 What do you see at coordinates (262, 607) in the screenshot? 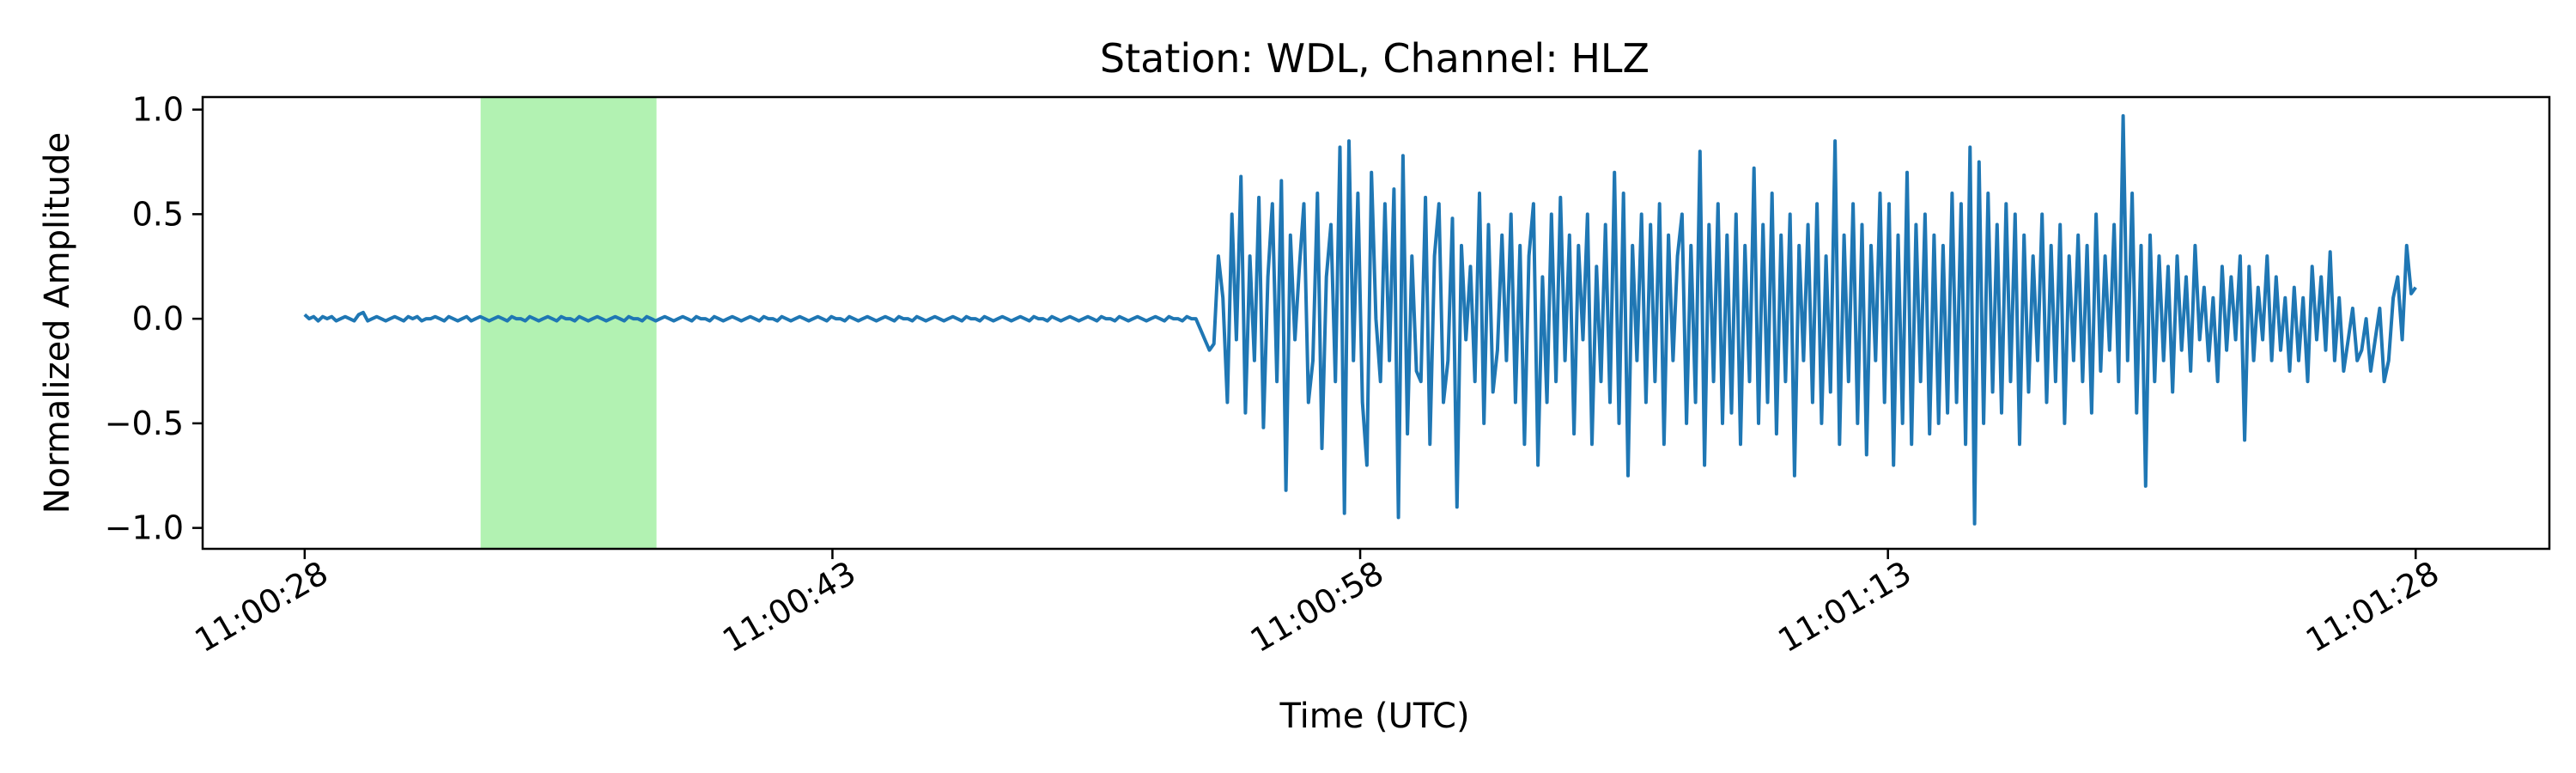
I see `x-tick-label: 11:00:28` at bounding box center [262, 607].